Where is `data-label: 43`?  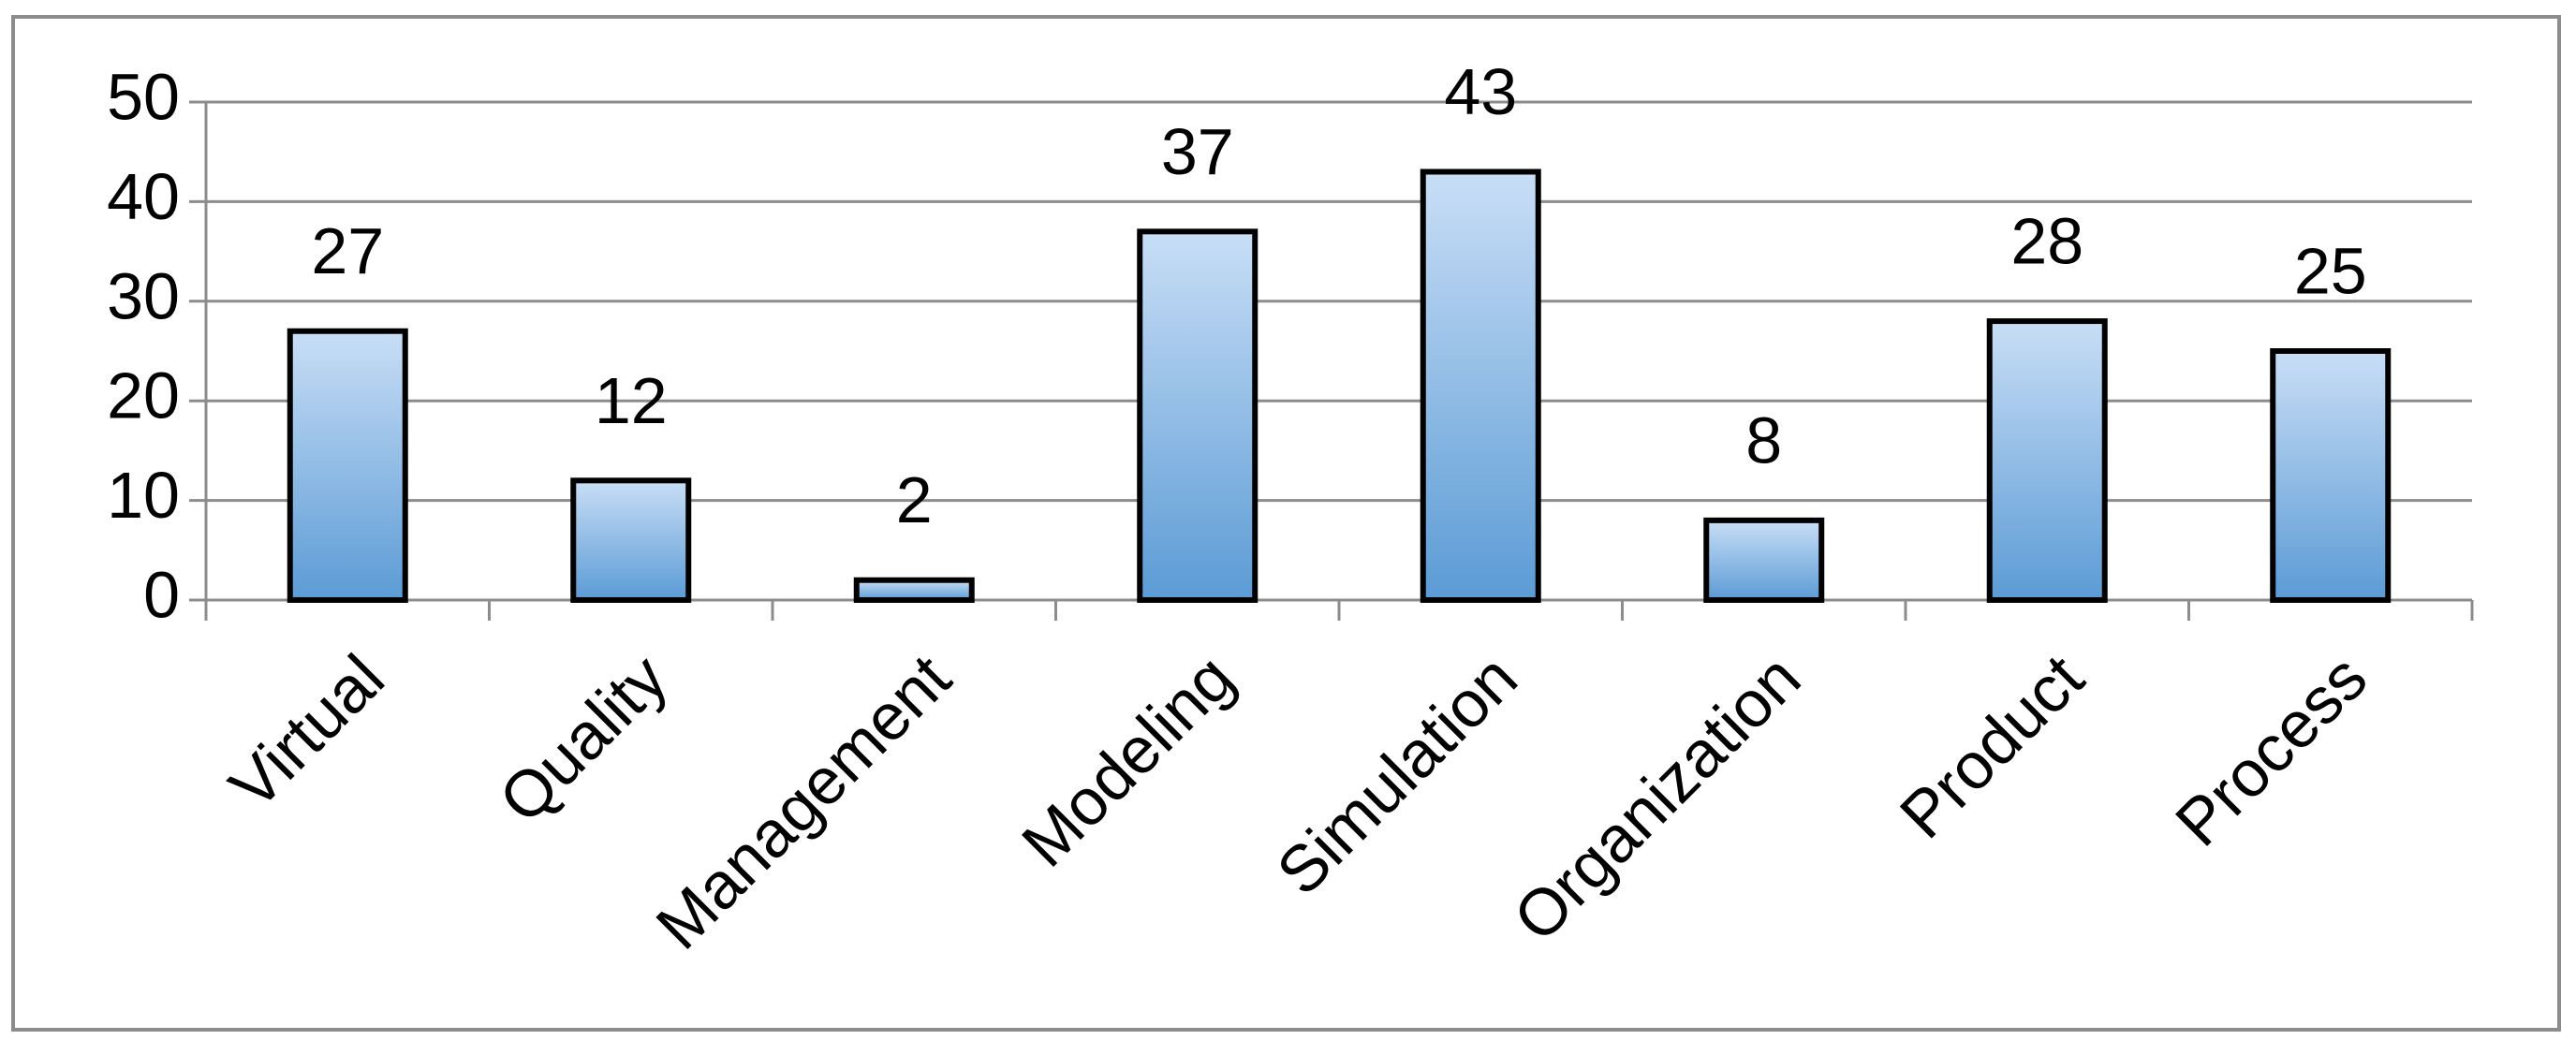 data-label: 43 is located at coordinates (1480, 91).